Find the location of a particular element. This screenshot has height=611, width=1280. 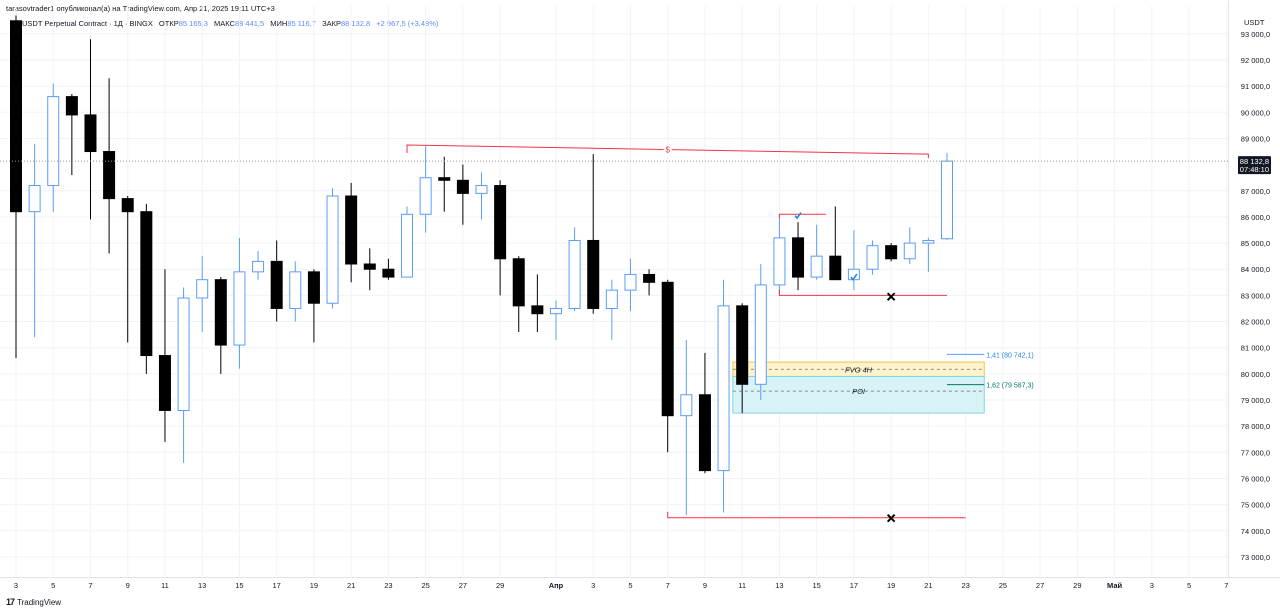

tradingview-logo: 17 TradingView is located at coordinates (33, 602).